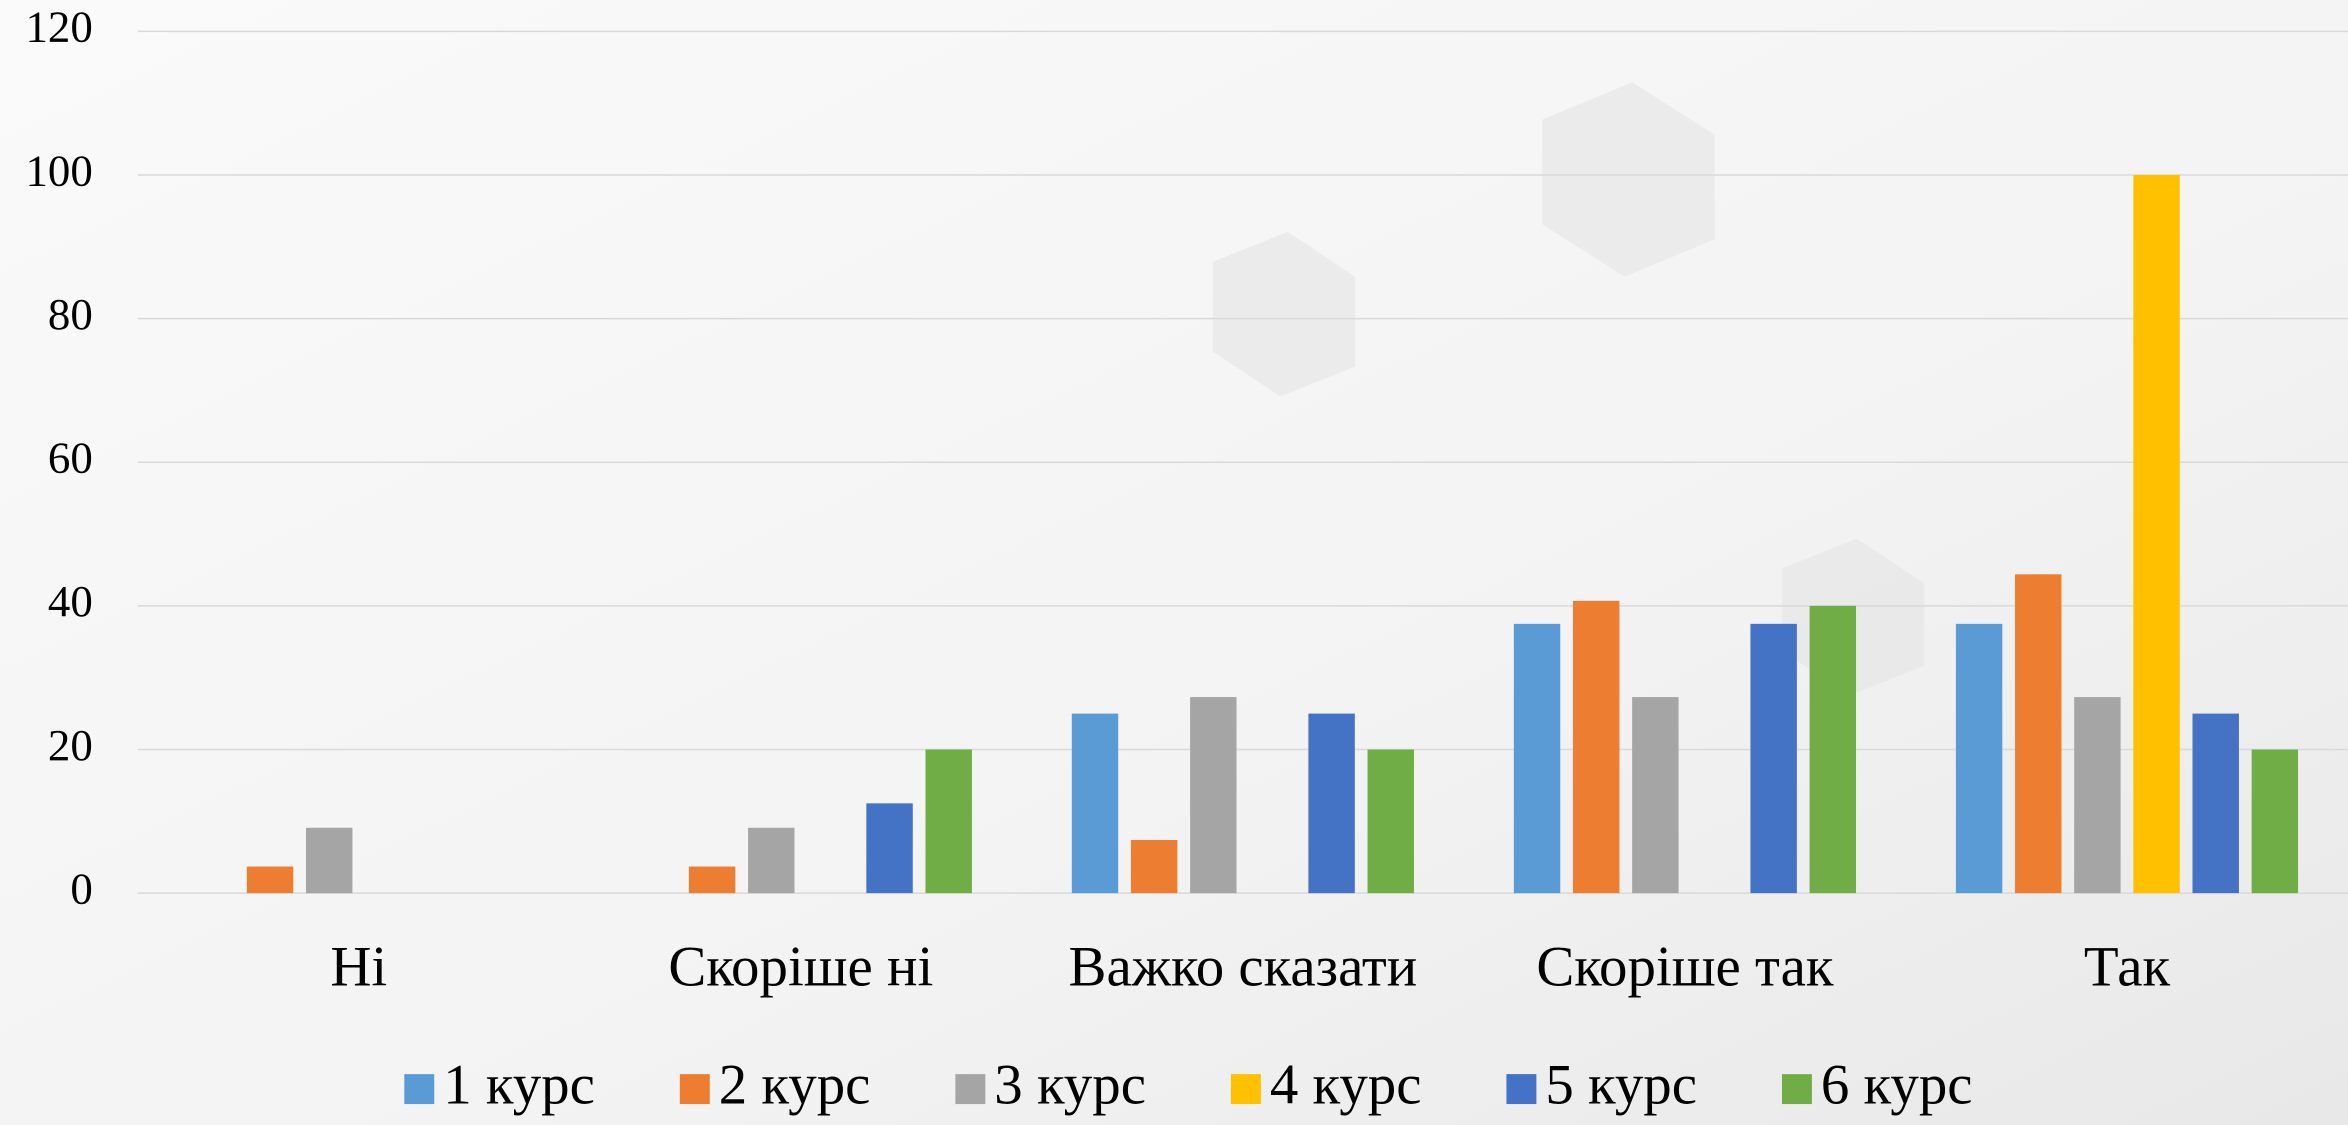 Image resolution: width=2348 pixels, height=1125 pixels. I want to click on y-tick-label: 120, so click(58, 27).